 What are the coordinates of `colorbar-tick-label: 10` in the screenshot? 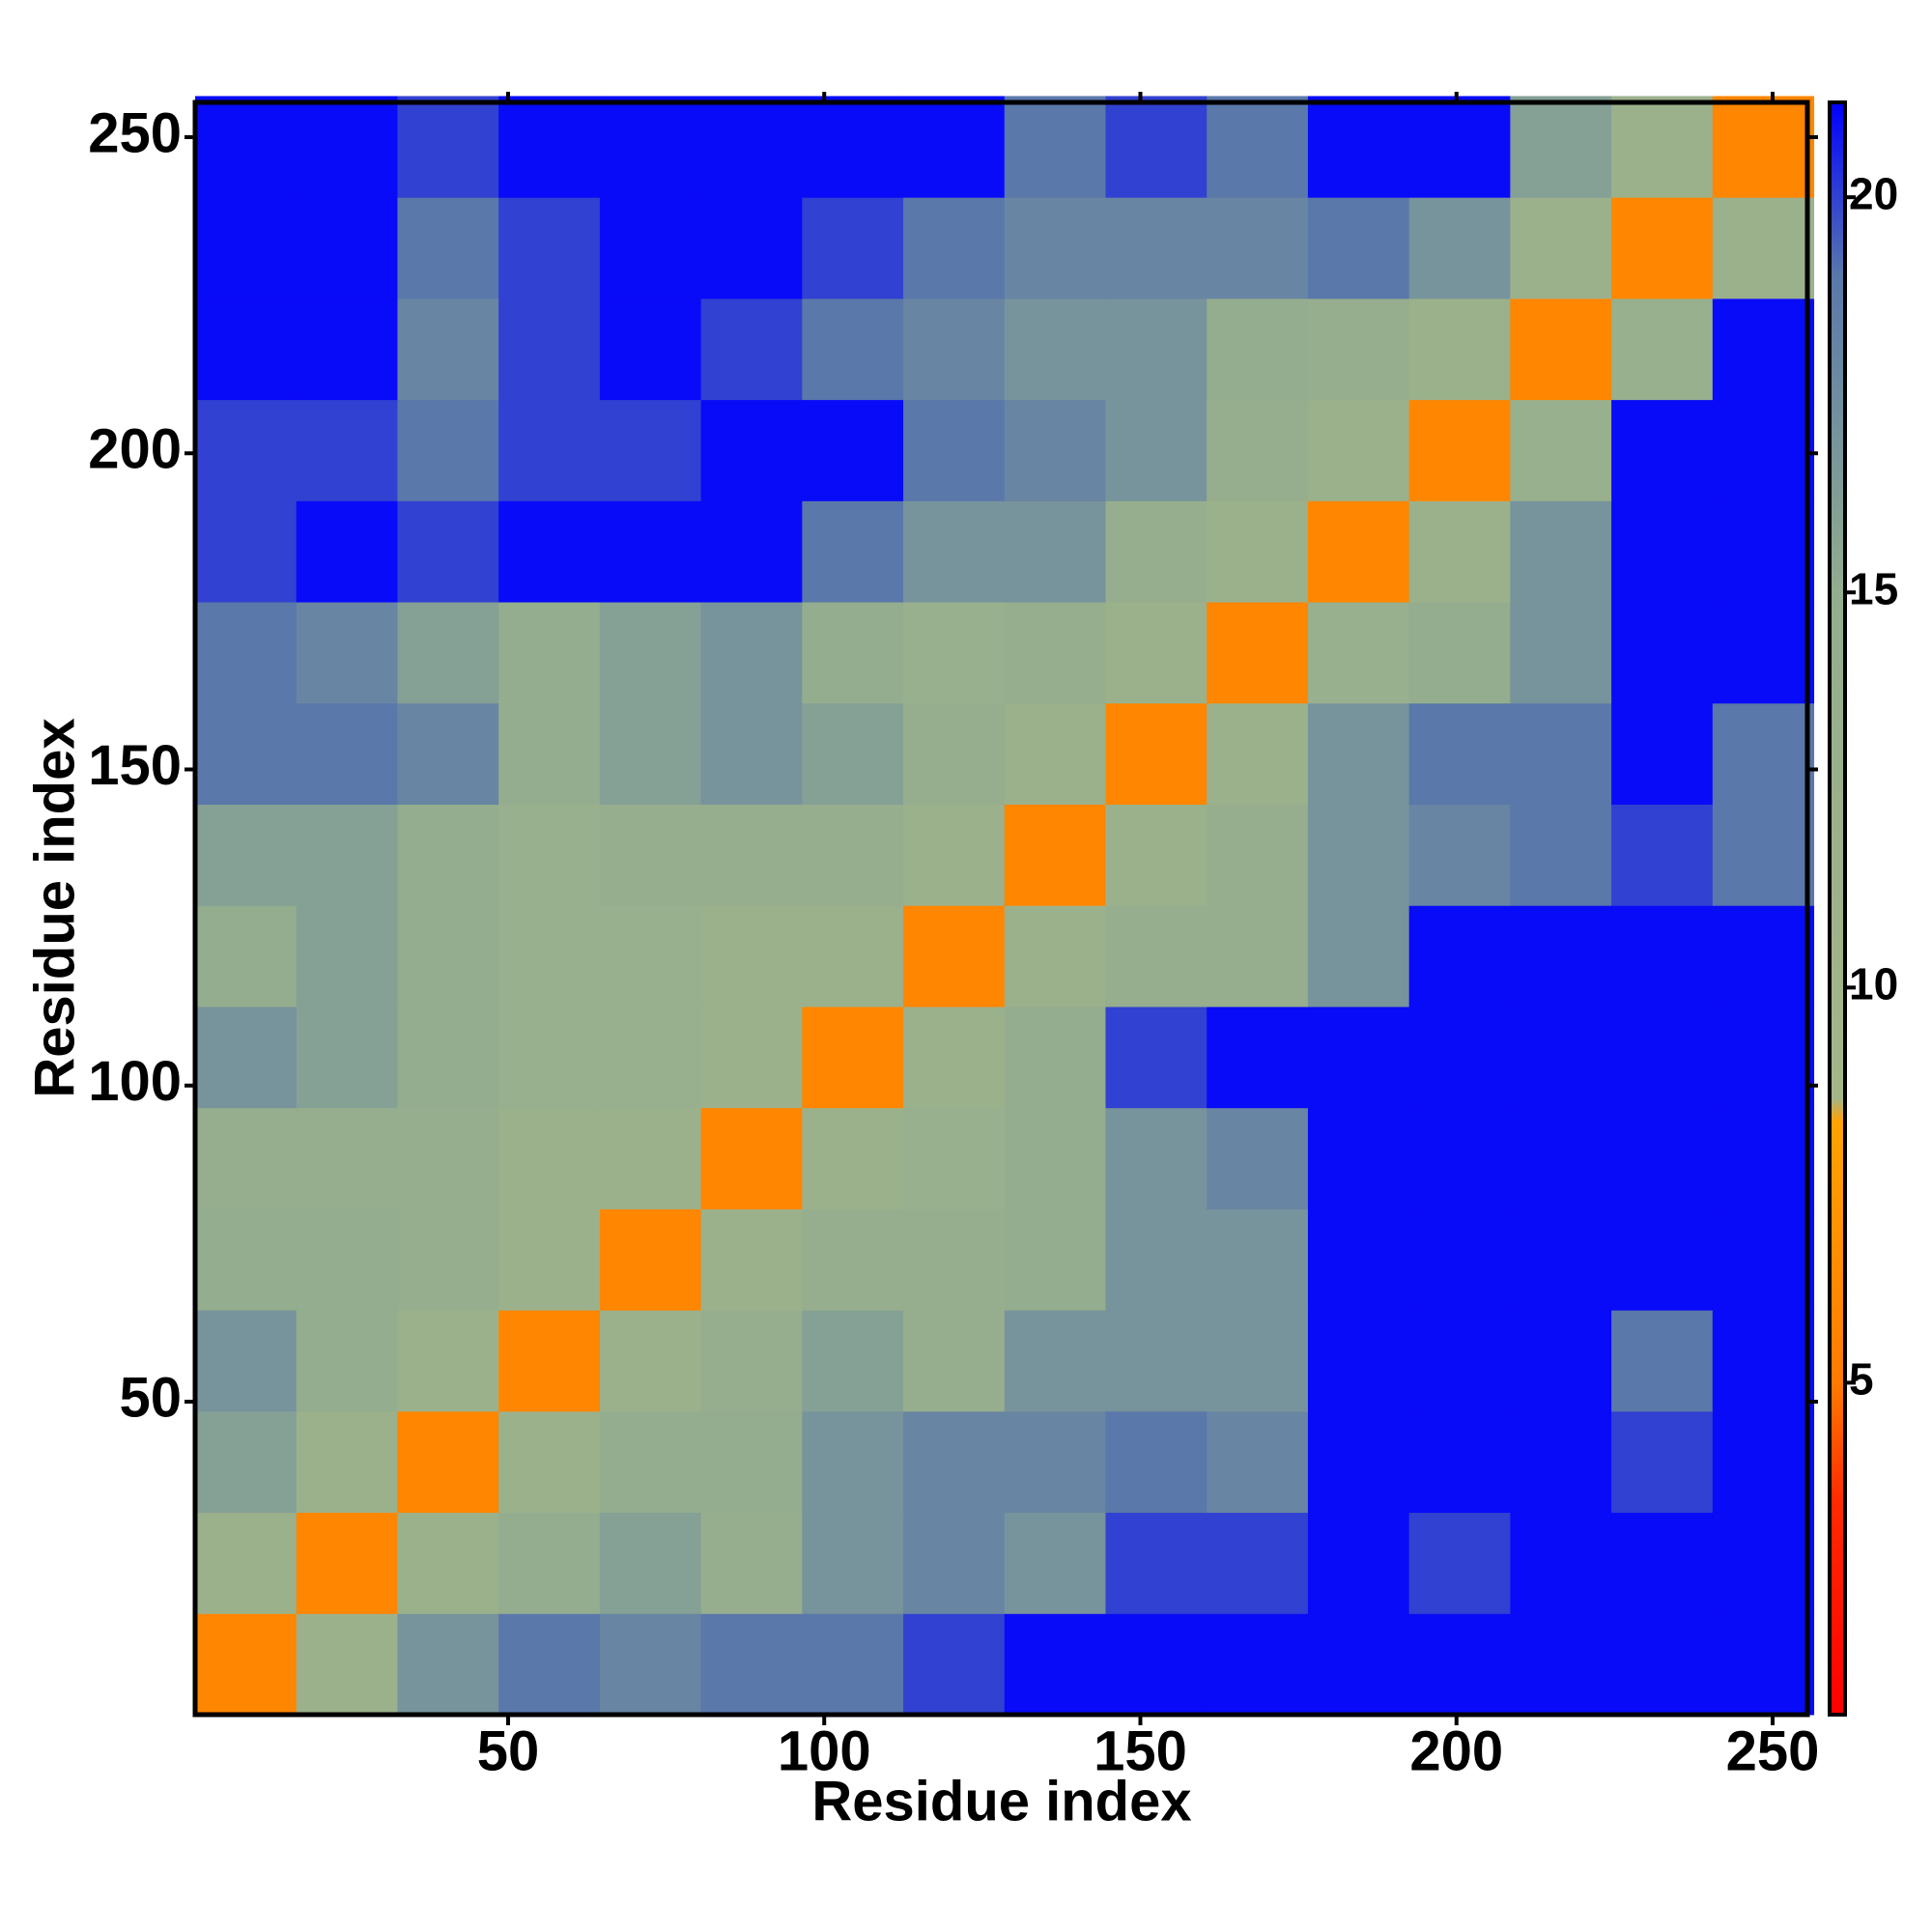 It's located at (1873, 983).